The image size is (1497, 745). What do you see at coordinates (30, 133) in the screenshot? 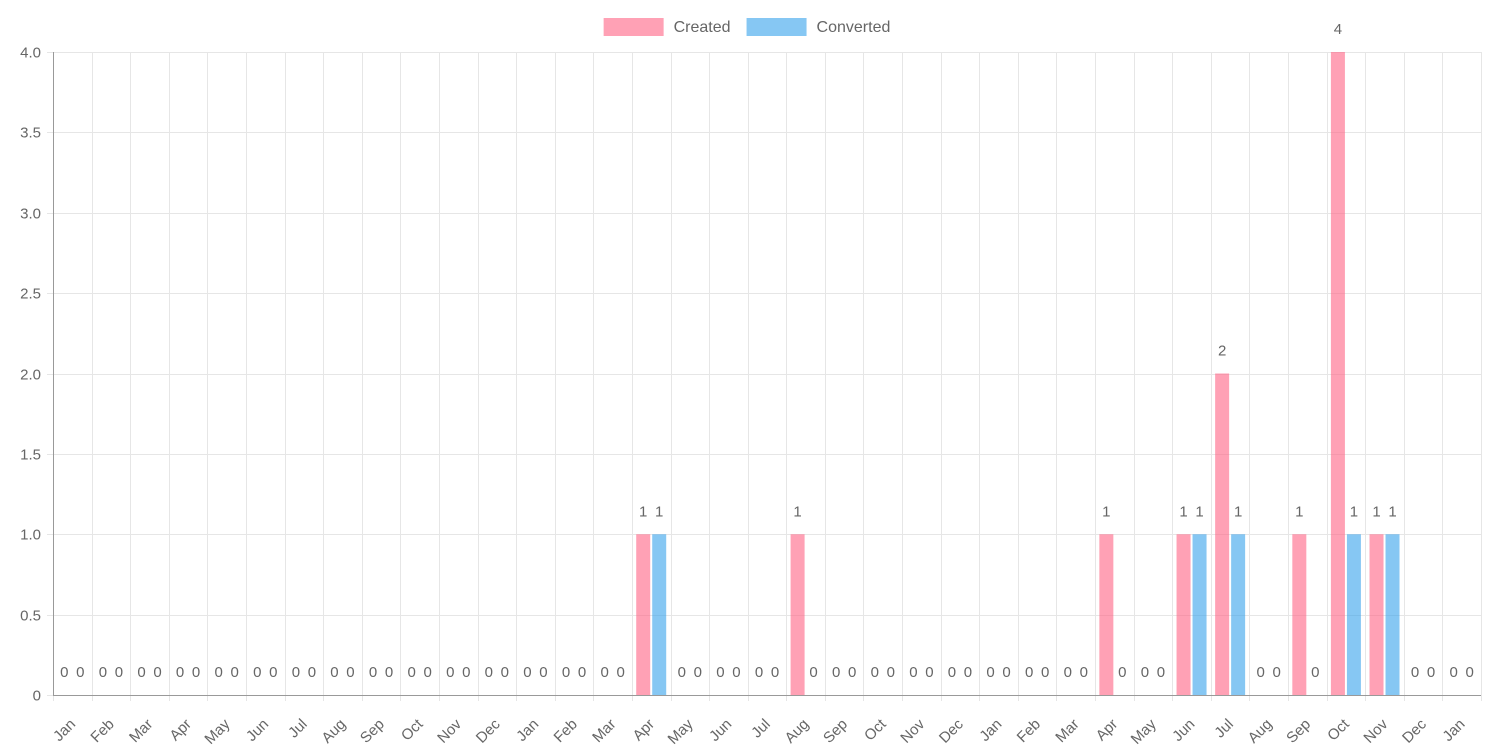
I see `y-tick-label: 3.5` at bounding box center [30, 133].